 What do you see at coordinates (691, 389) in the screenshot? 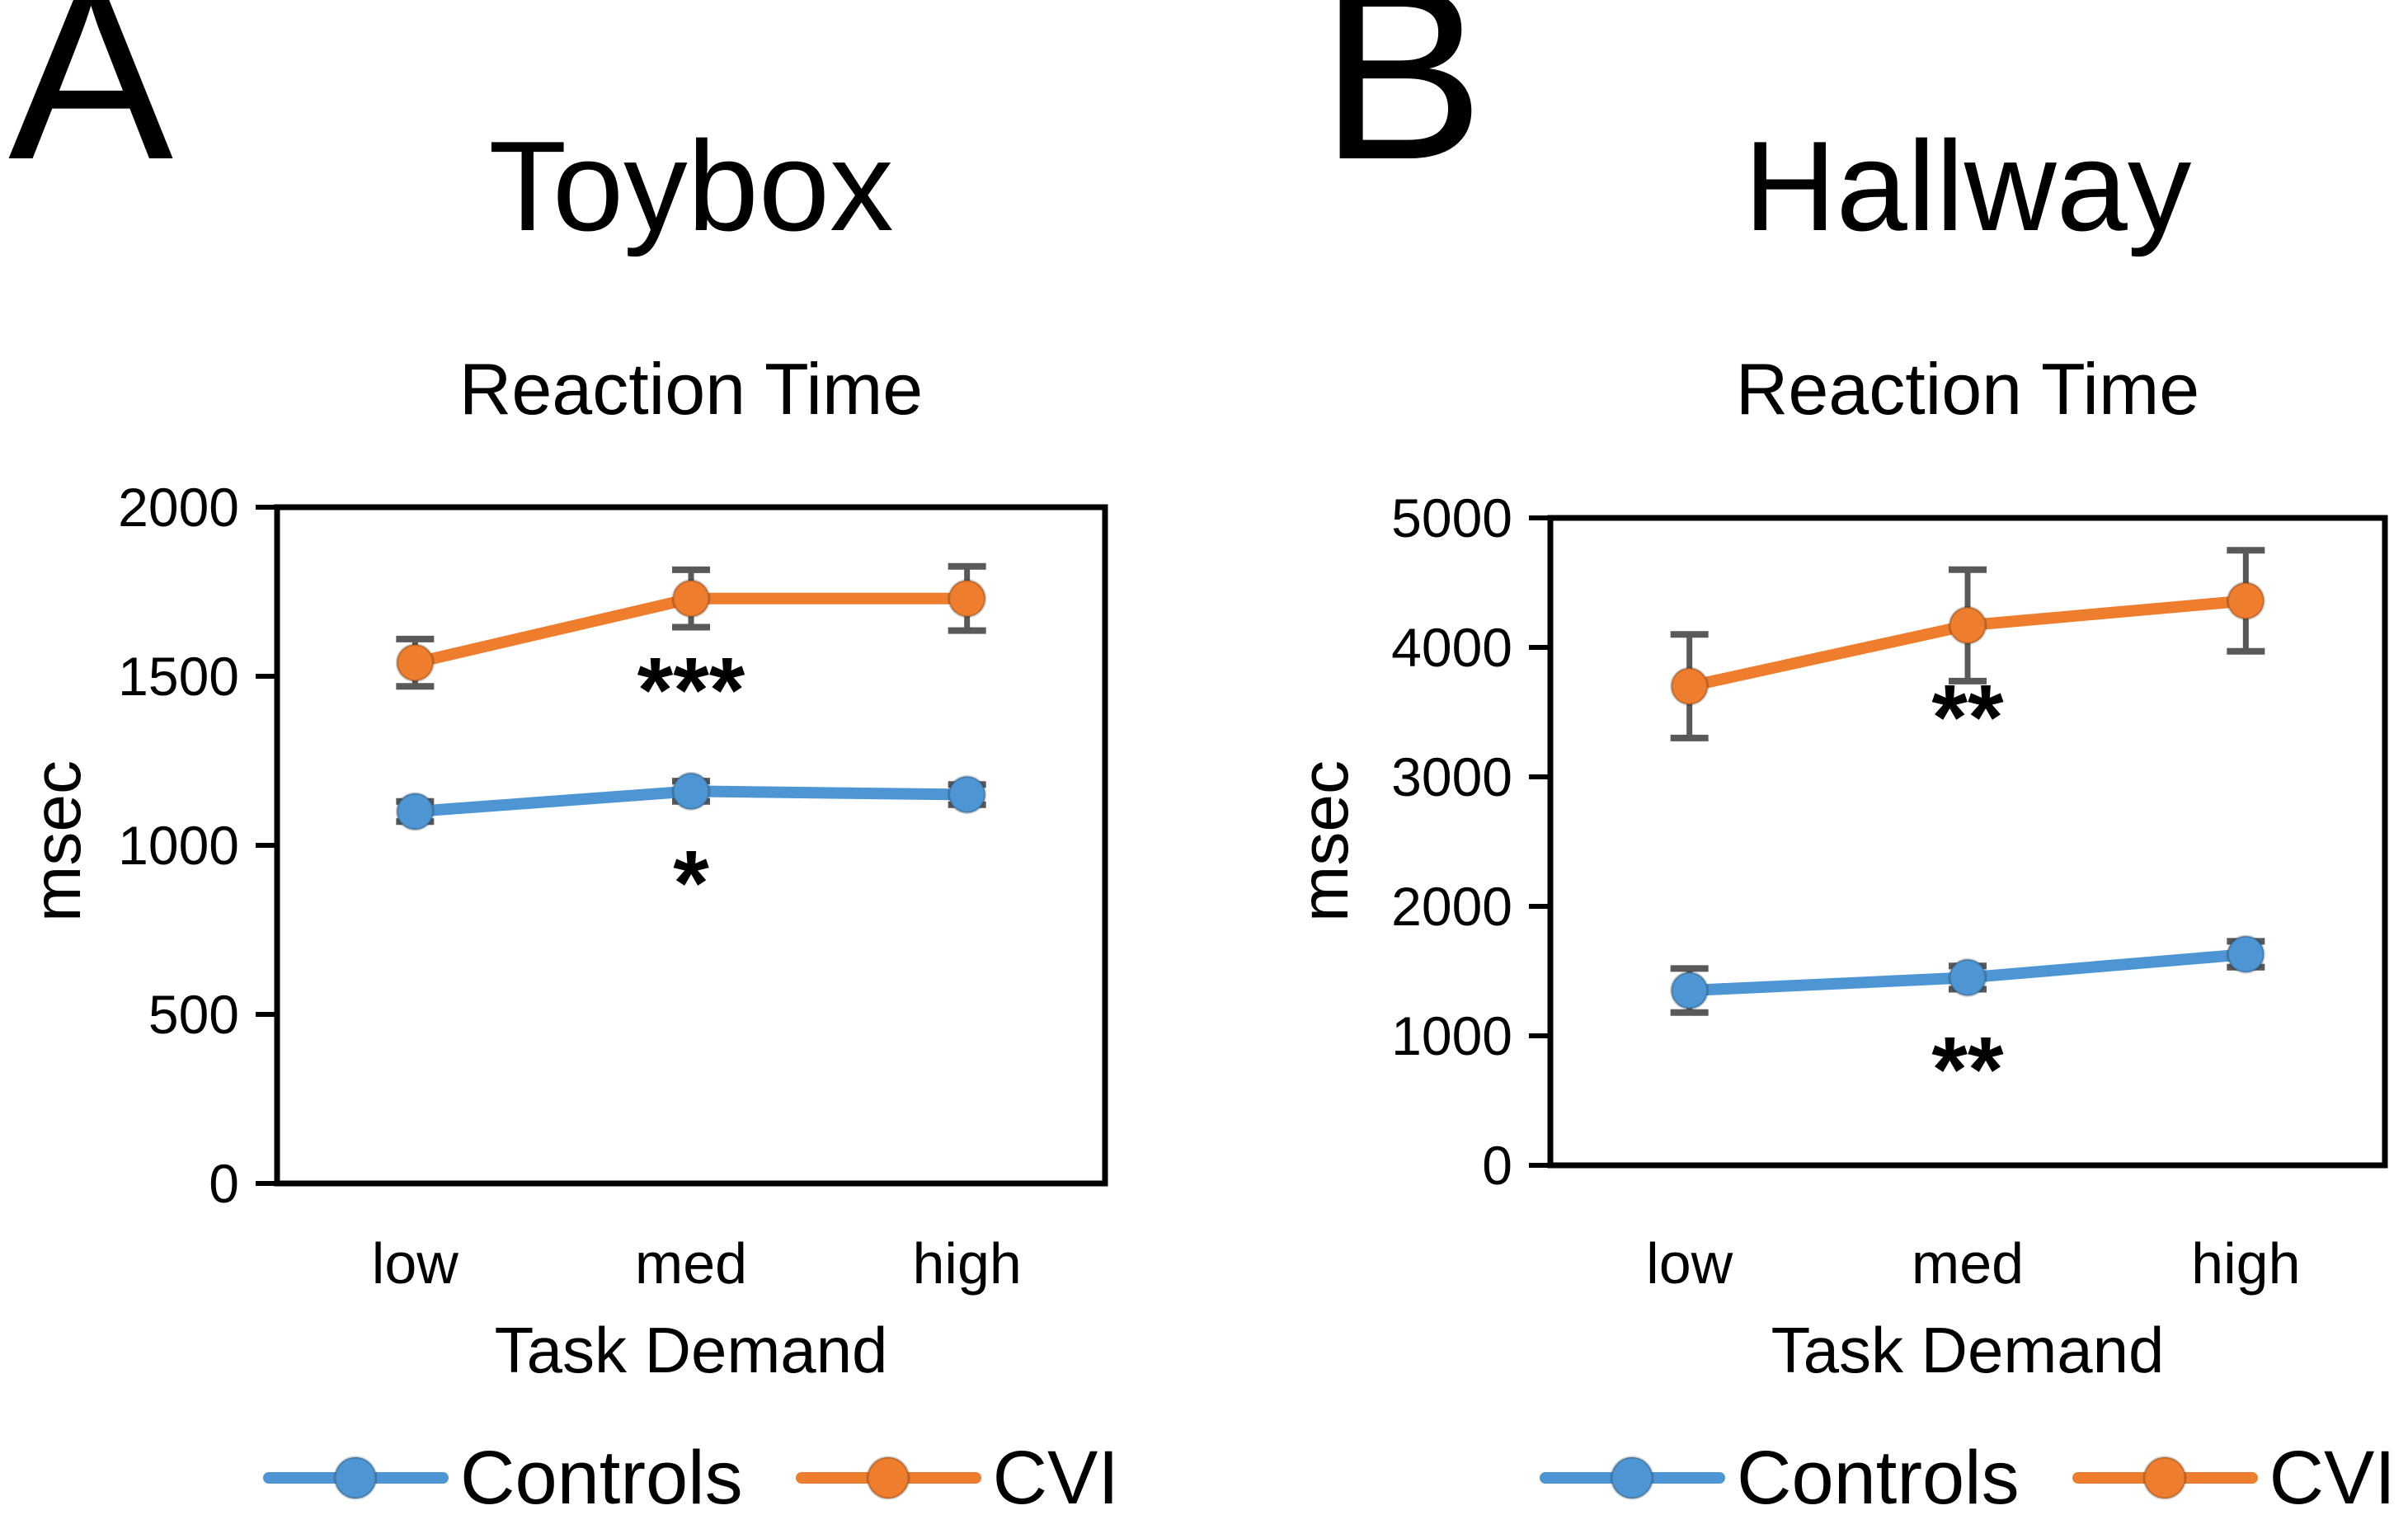
I see `panel-a-subtitle: Reaction Time` at bounding box center [691, 389].